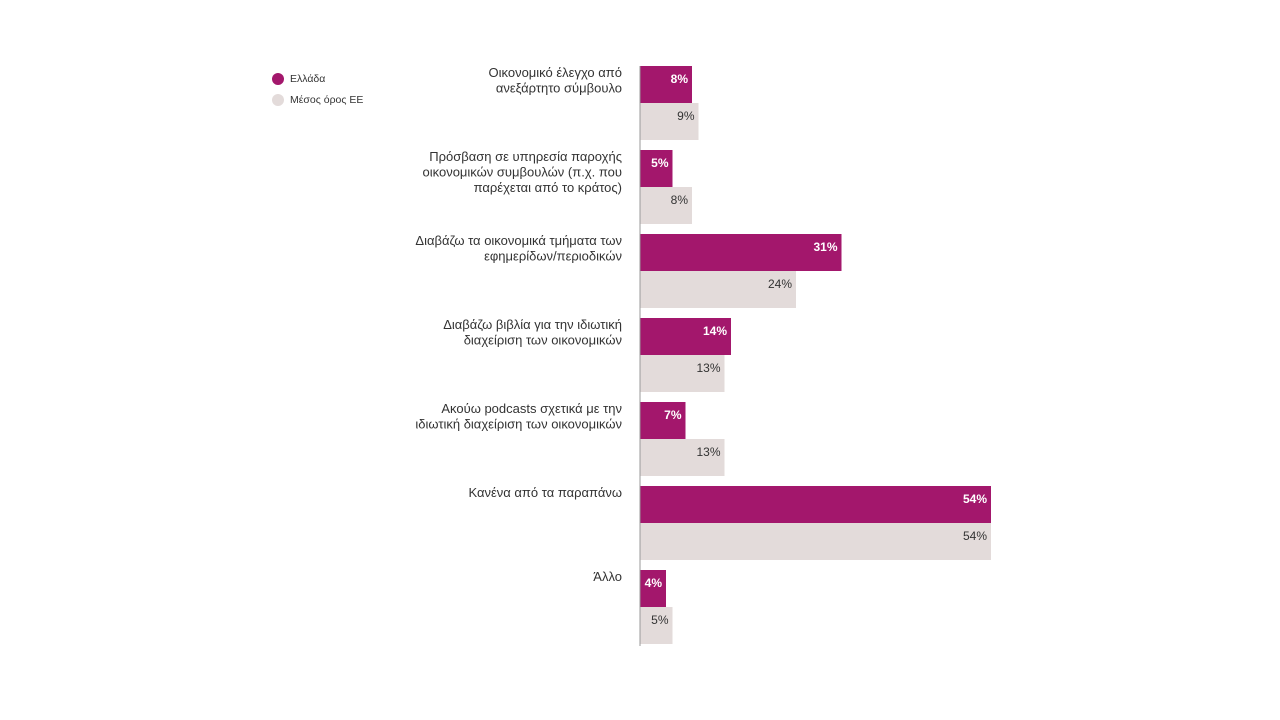 This screenshot has width=1280, height=720. What do you see at coordinates (686, 116) in the screenshot?
I see `value-label-eu-average: 9%` at bounding box center [686, 116].